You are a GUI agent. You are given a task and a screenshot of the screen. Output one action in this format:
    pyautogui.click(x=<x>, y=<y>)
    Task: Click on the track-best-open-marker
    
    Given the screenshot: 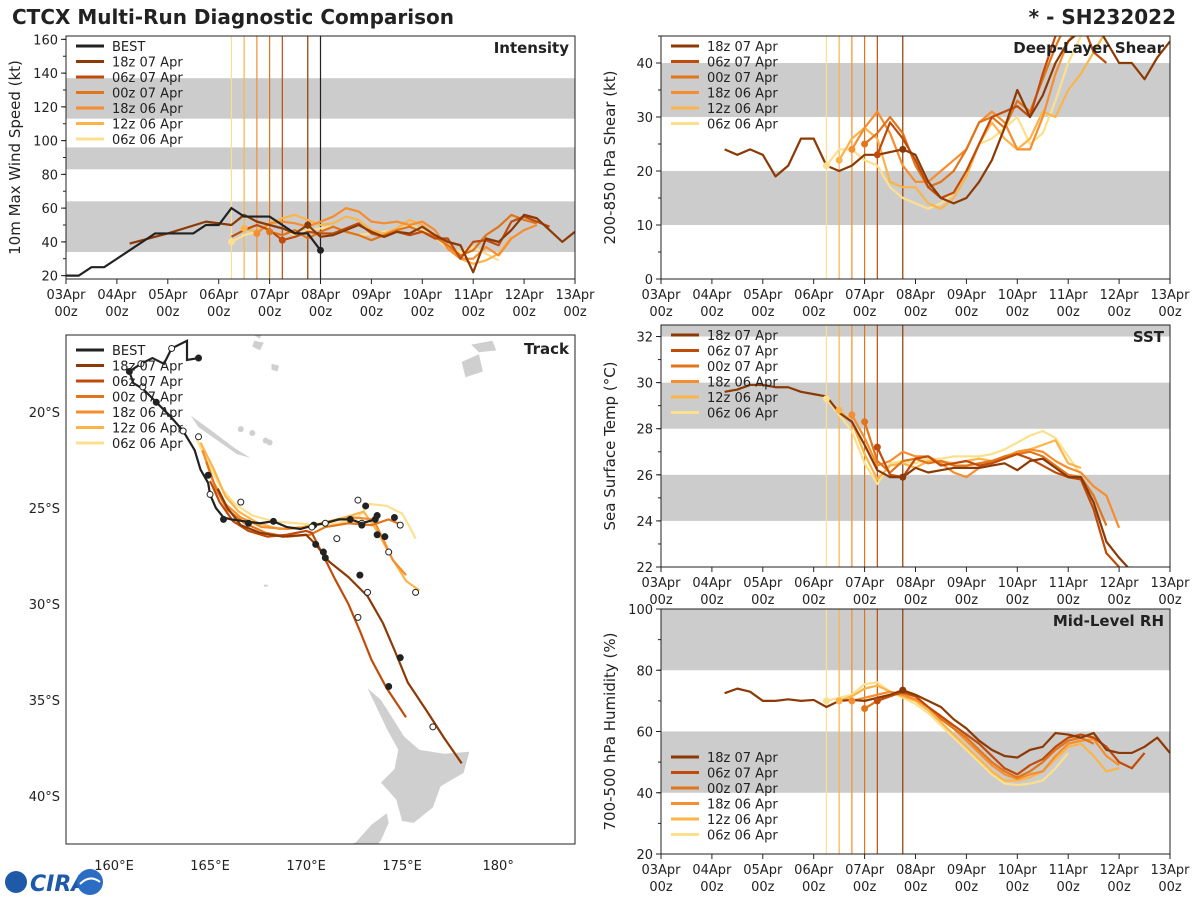 What is the action you would take?
    pyautogui.click(x=143, y=387)
    